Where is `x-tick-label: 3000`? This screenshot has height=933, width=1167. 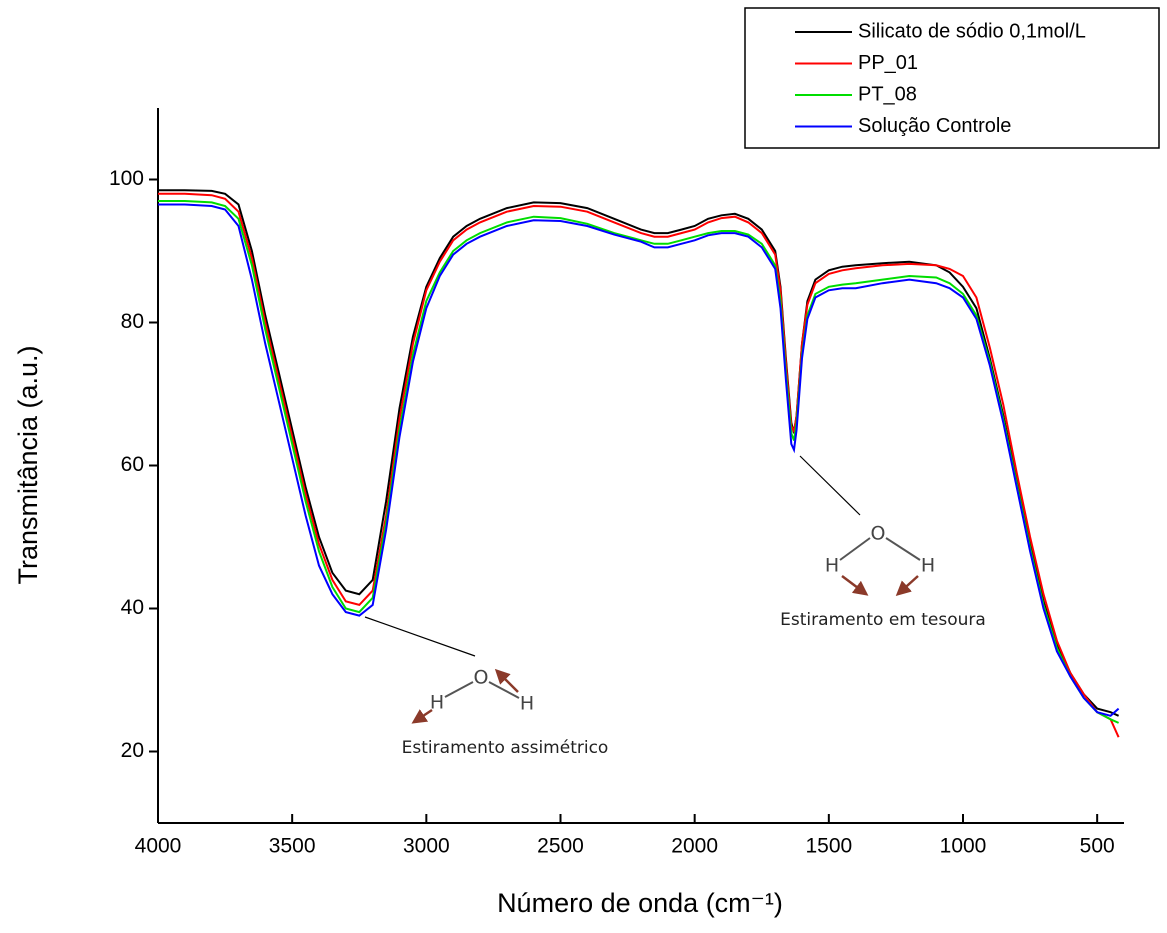 x-tick-label: 3000 is located at coordinates (426, 846).